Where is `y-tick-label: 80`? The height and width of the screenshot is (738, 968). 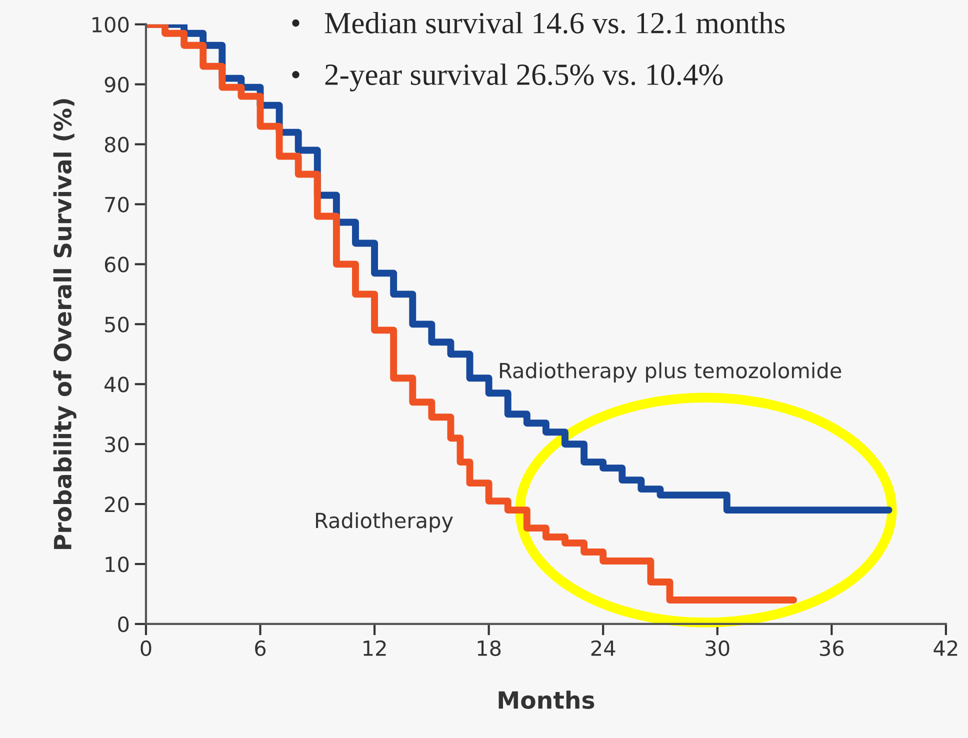
y-tick-label: 80 is located at coordinates (116, 144).